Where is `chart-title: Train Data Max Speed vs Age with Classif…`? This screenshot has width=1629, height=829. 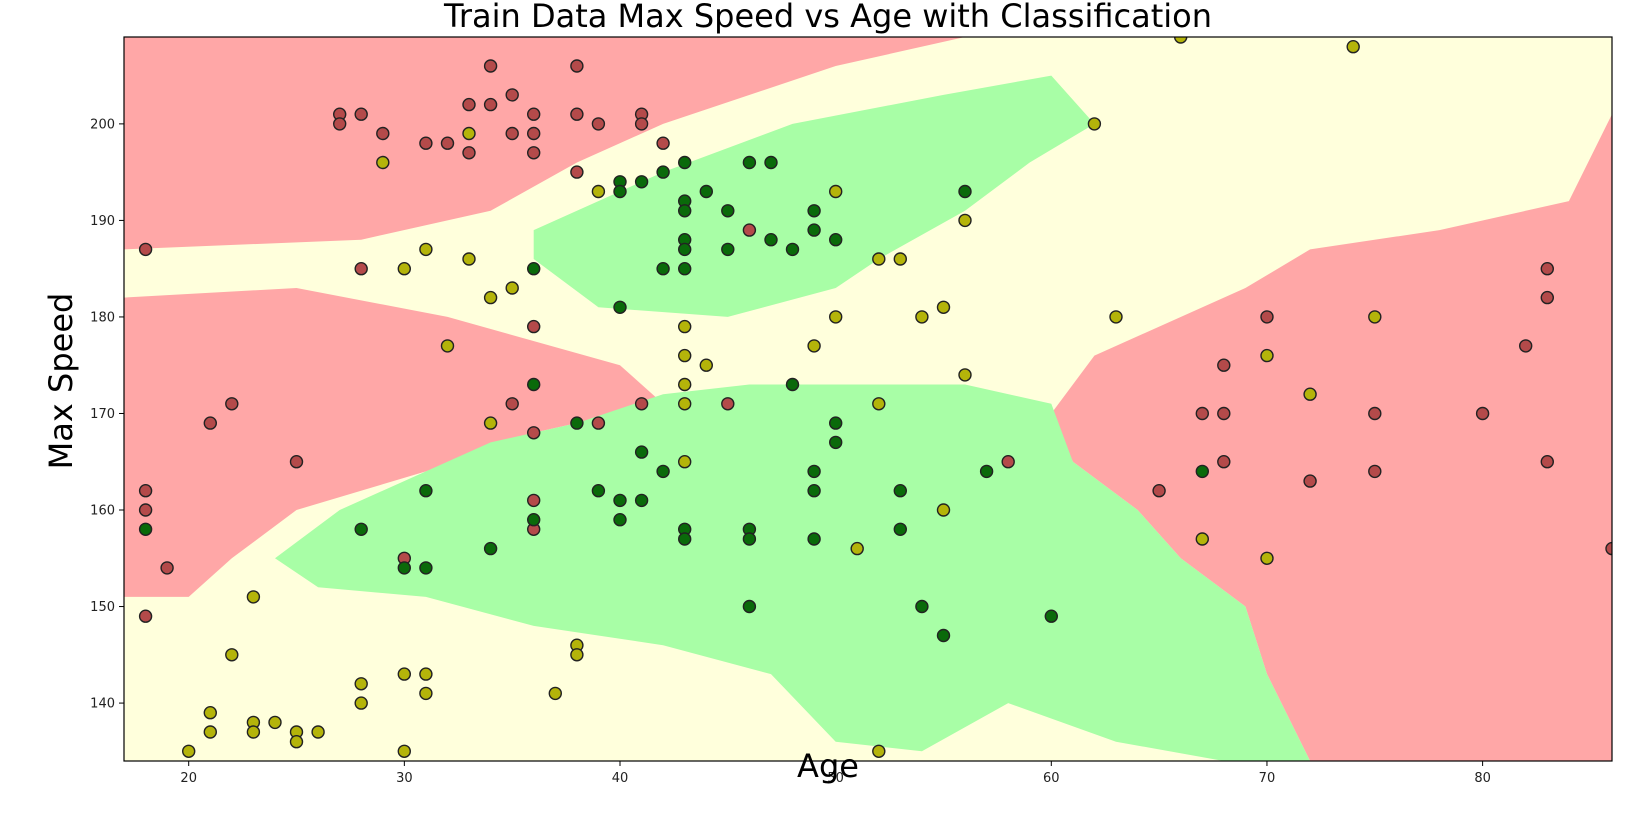
chart-title: Train Data Max Speed vs Age with Classif… is located at coordinates (827, 17).